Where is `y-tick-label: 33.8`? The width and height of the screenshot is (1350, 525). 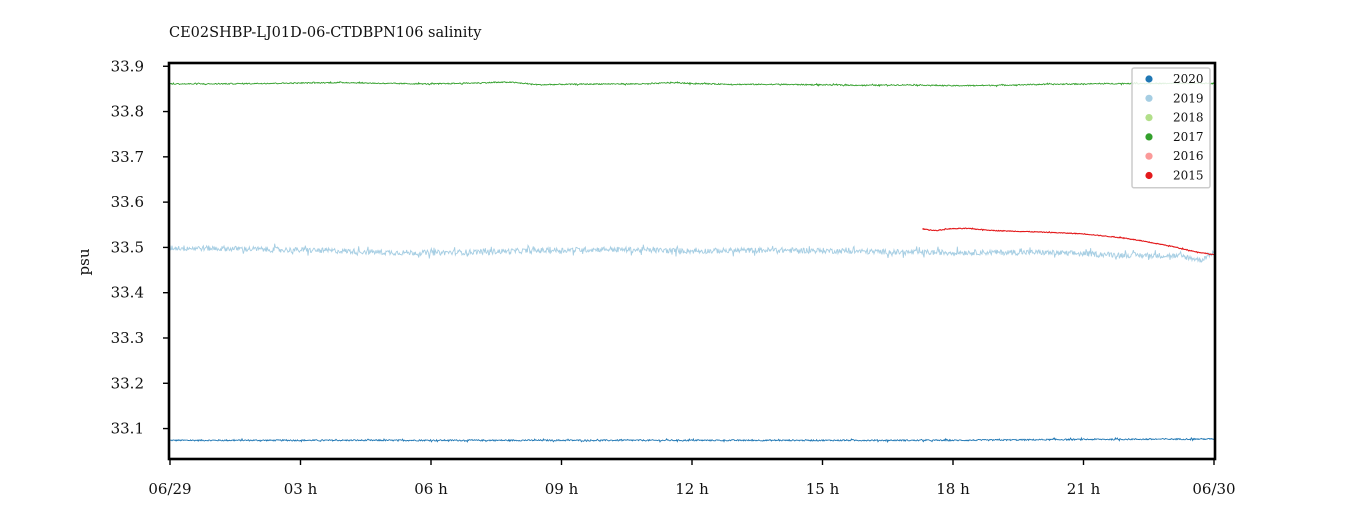
y-tick-label: 33.8 is located at coordinates (127, 112).